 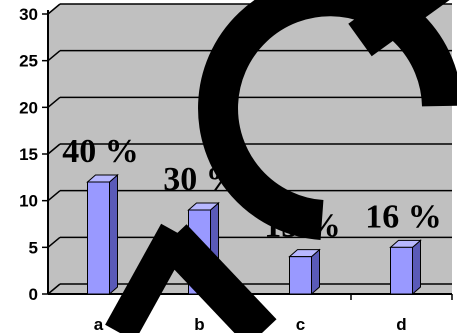 What do you see at coordinates (33, 294) in the screenshot?
I see `y-tick-label: 0` at bounding box center [33, 294].